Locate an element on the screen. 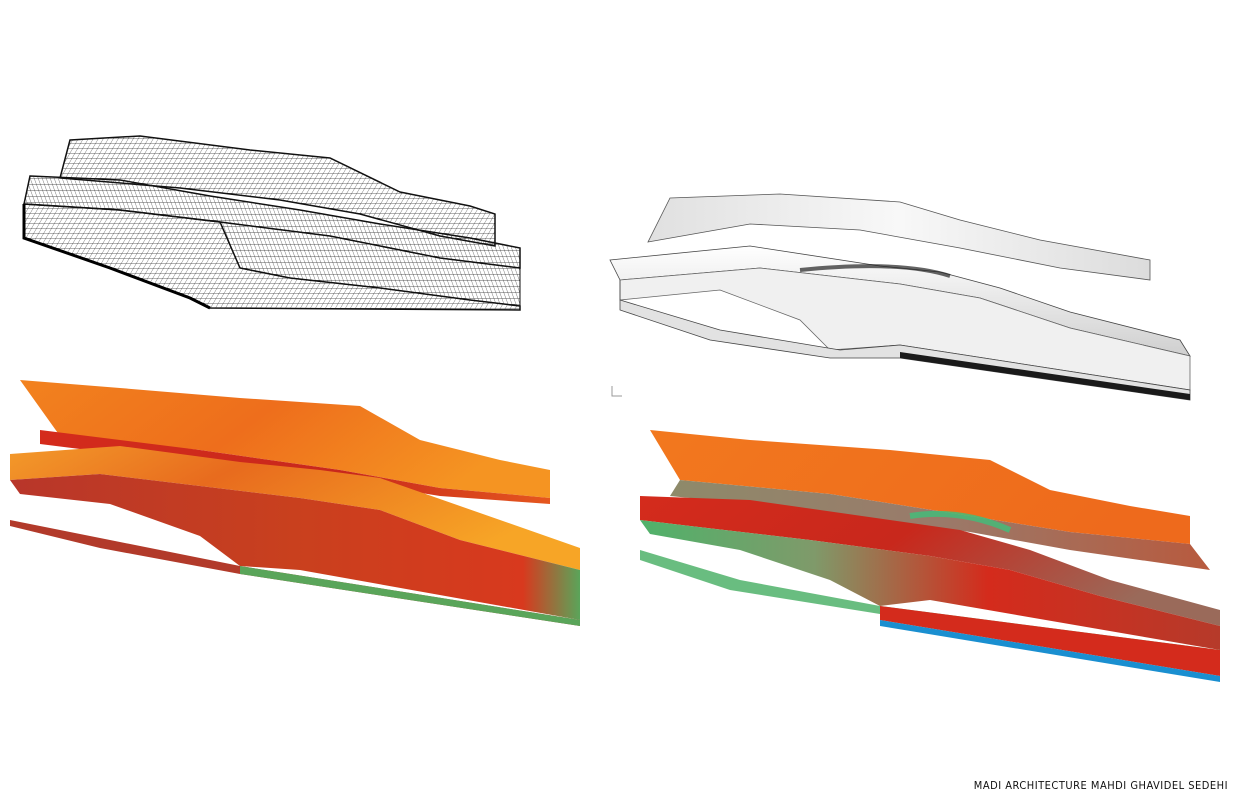  analysis-heatmap-orange is located at coordinates (295, 503).